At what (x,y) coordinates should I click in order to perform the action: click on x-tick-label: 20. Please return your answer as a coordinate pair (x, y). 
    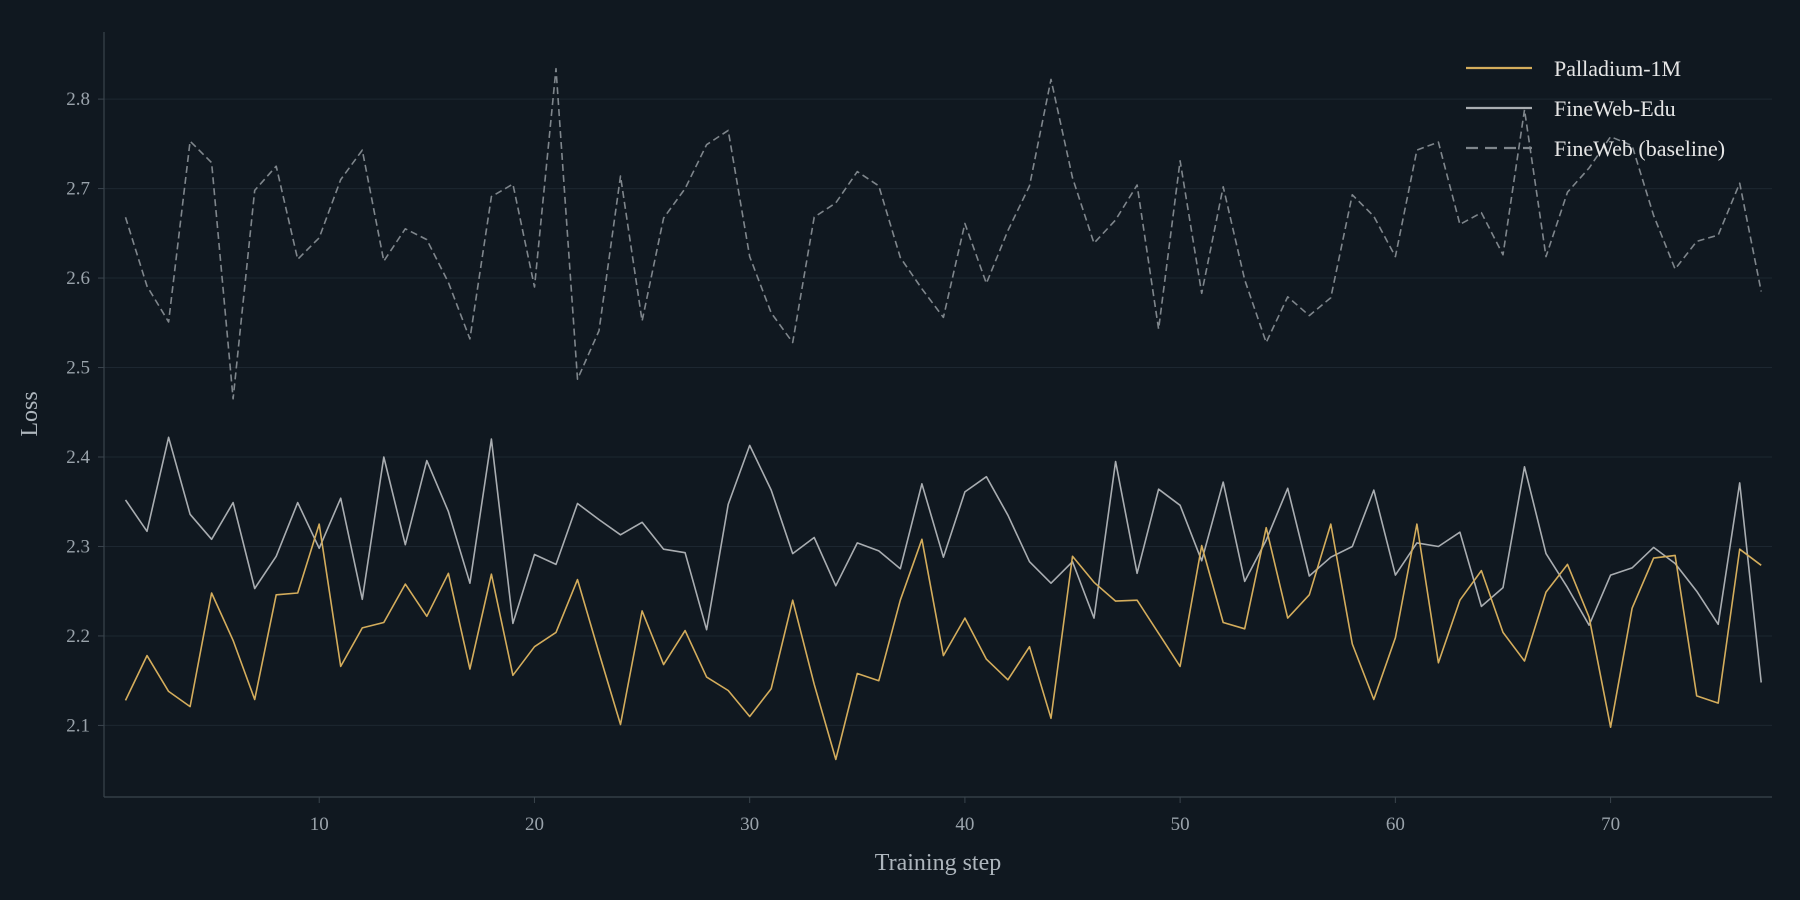
    Looking at the image, I should click on (534, 824).